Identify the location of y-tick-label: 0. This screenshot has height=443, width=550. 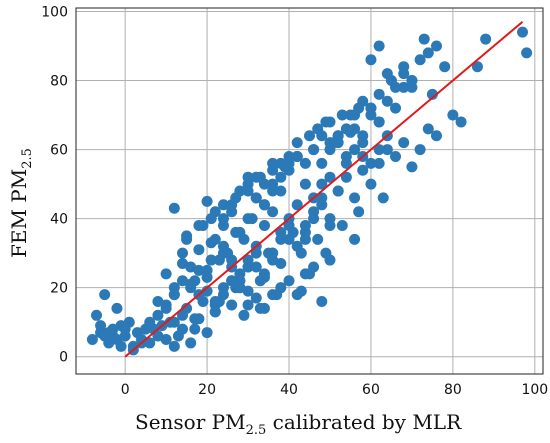
(63, 358).